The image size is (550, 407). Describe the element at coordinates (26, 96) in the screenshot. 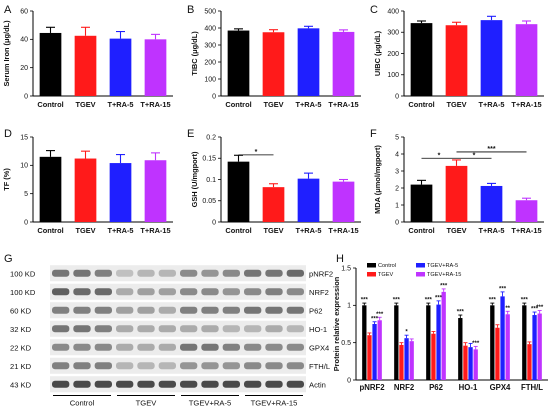

I see `y-tick-label: 0` at that location.